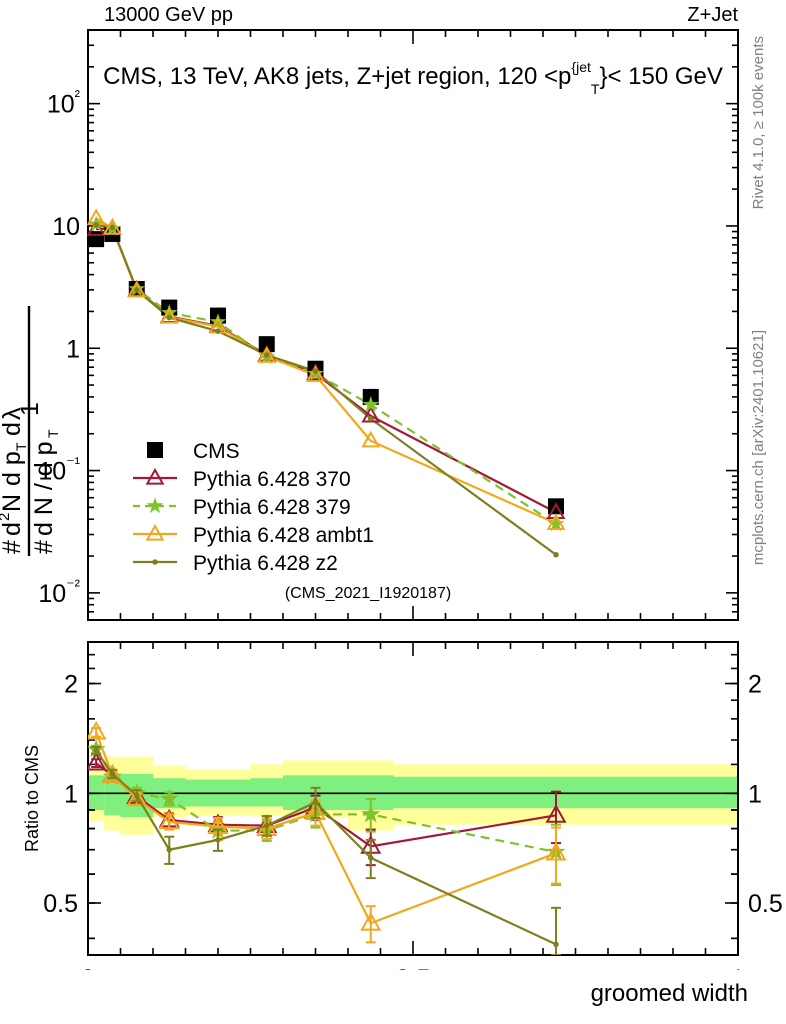  Describe the element at coordinates (71, 685) in the screenshot. I see `ratio-ytick-label-left: 2` at that location.